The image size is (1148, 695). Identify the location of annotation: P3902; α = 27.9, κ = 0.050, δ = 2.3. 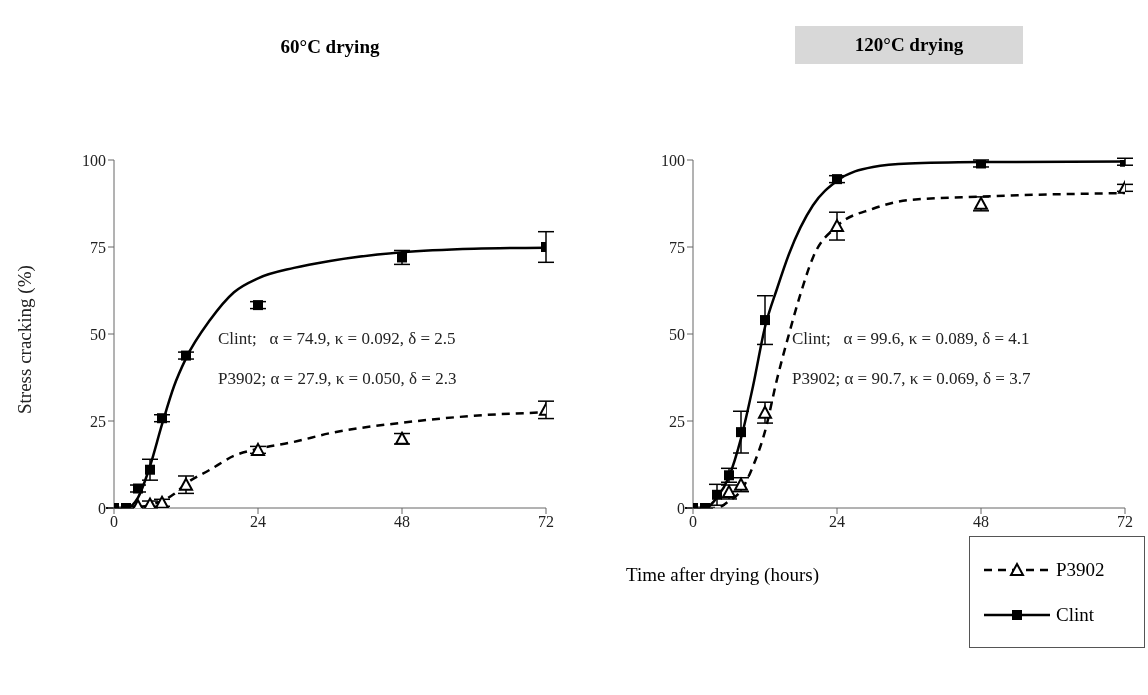
(337, 379).